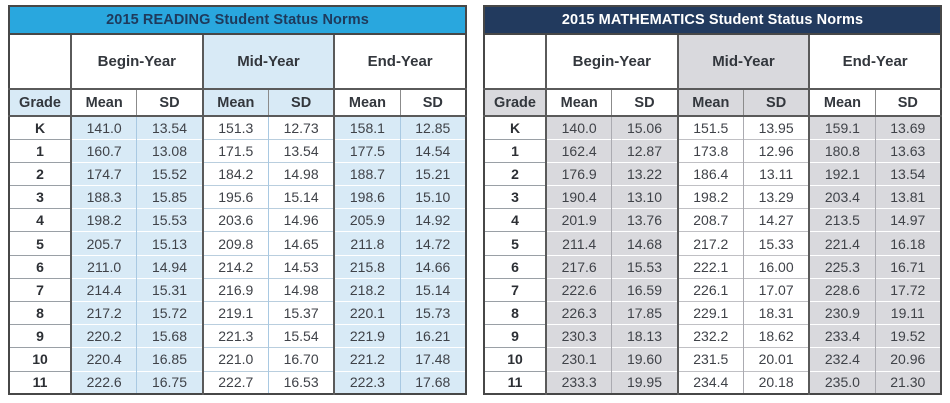  What do you see at coordinates (367, 127) in the screenshot?
I see `value-cell: 158.1` at bounding box center [367, 127].